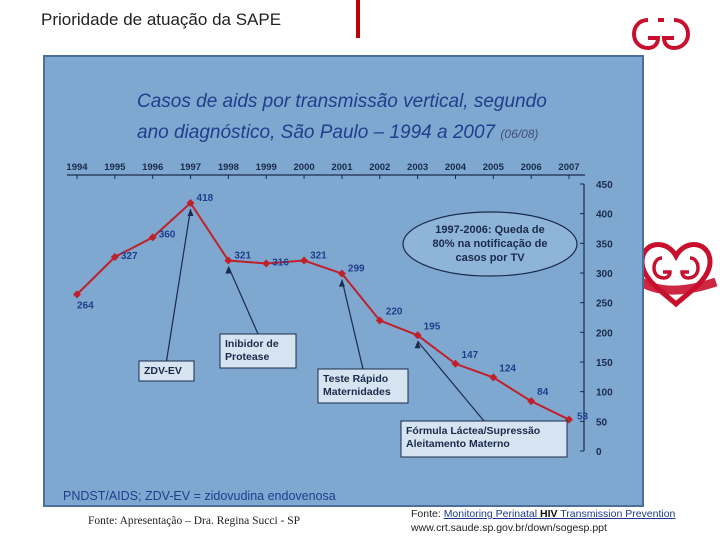 The image size is (720, 540). I want to click on x-tick-label: 2005, so click(494, 167).